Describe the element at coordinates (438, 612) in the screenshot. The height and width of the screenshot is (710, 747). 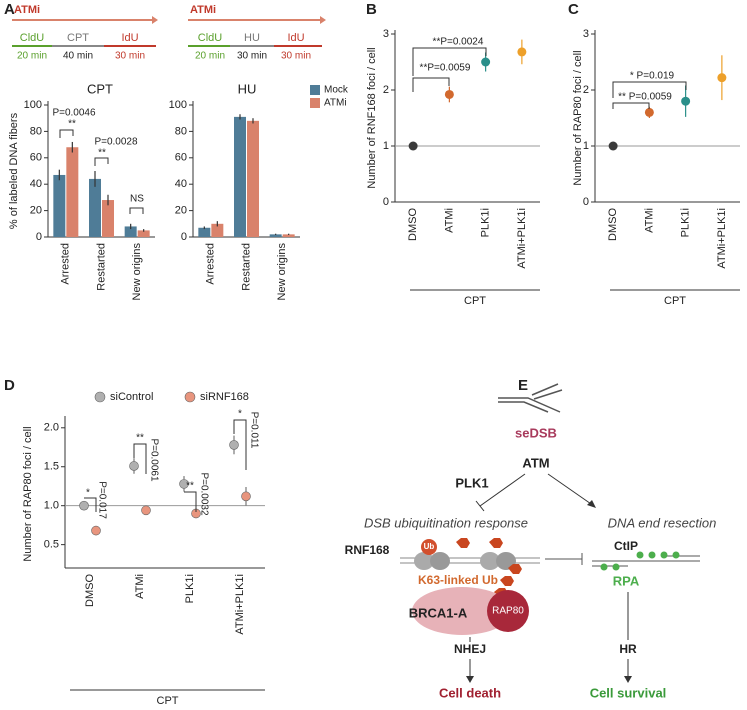
I see `brca1a-label: BRCA1-A` at that location.